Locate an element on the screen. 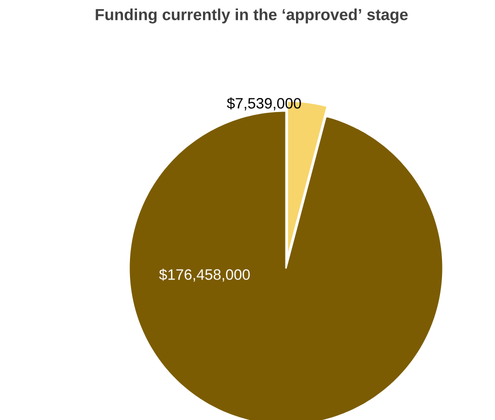  chart-title: Funding currently in the ‘approved’ stage is located at coordinates (252, 16).